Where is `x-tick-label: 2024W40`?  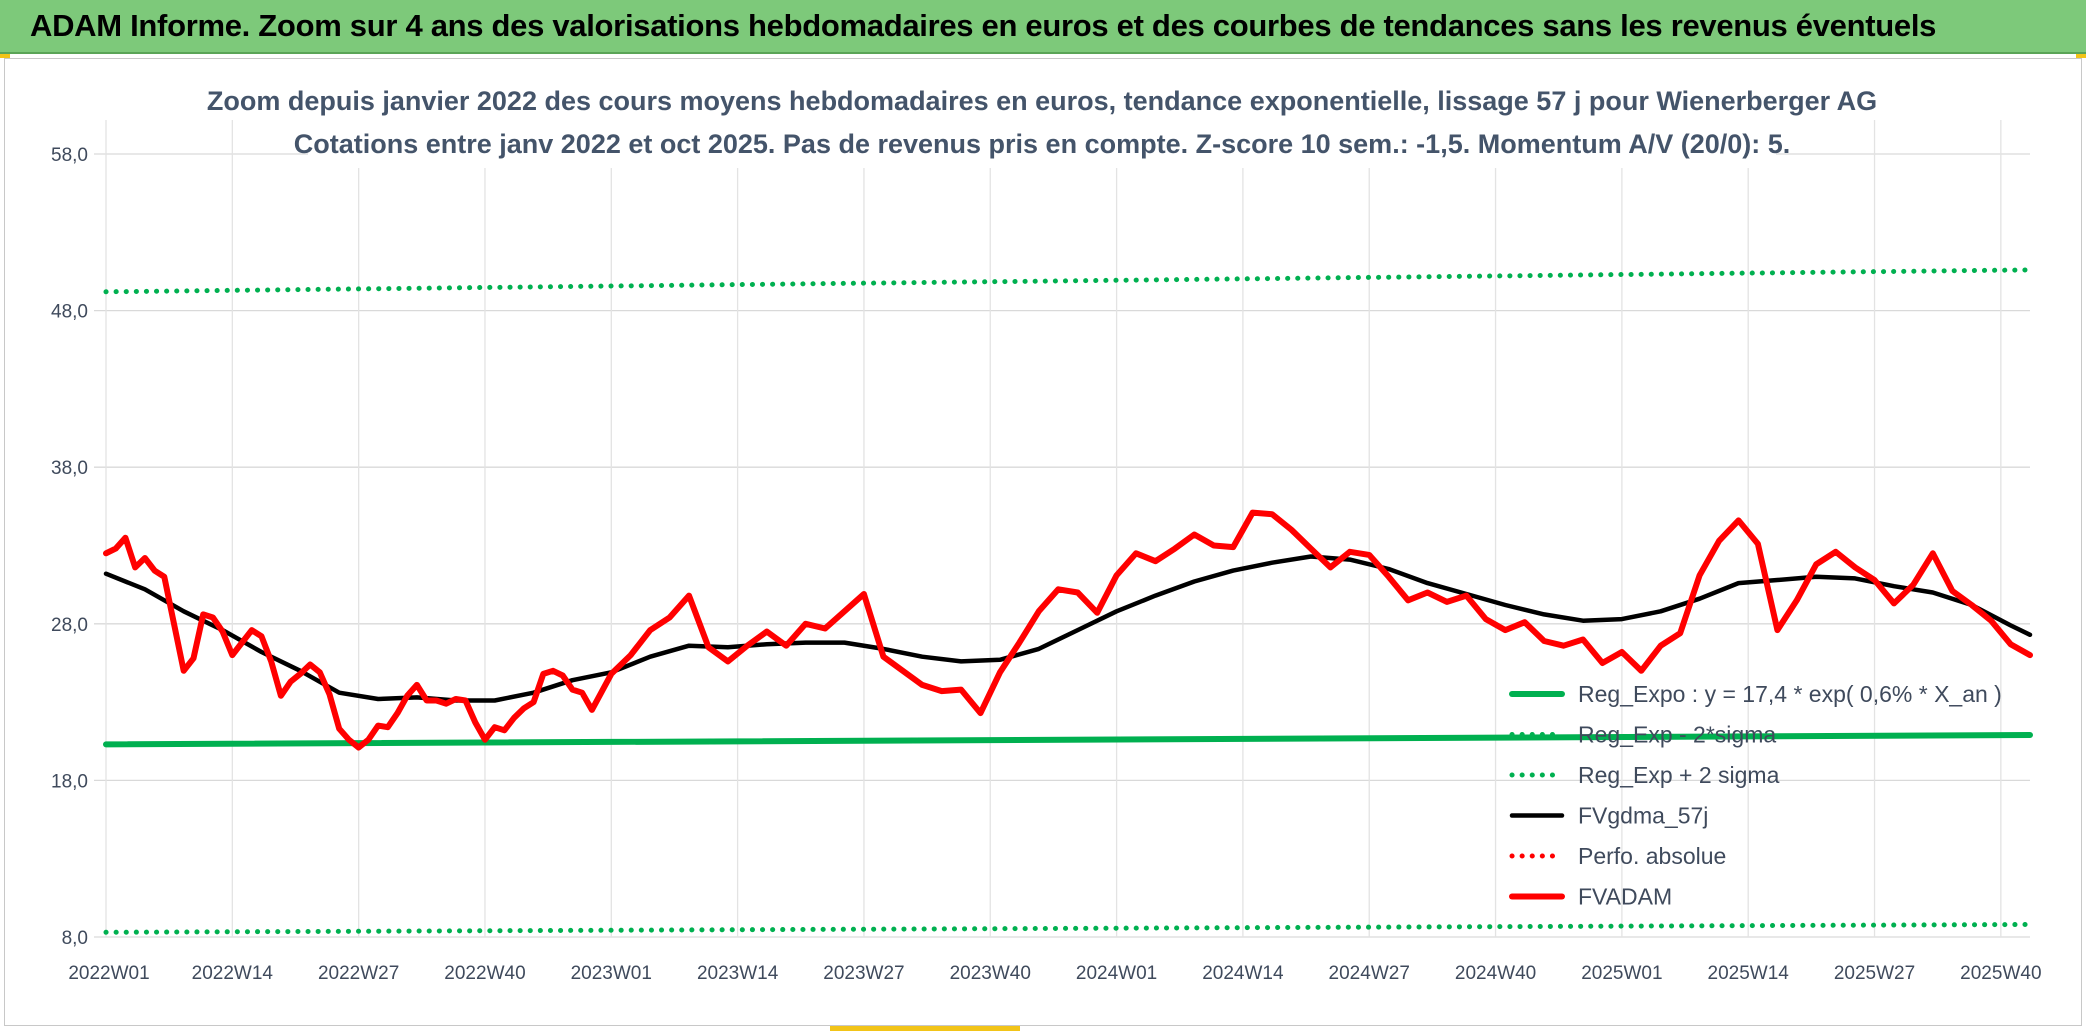
x-tick-label: 2024W40 is located at coordinates (1495, 973).